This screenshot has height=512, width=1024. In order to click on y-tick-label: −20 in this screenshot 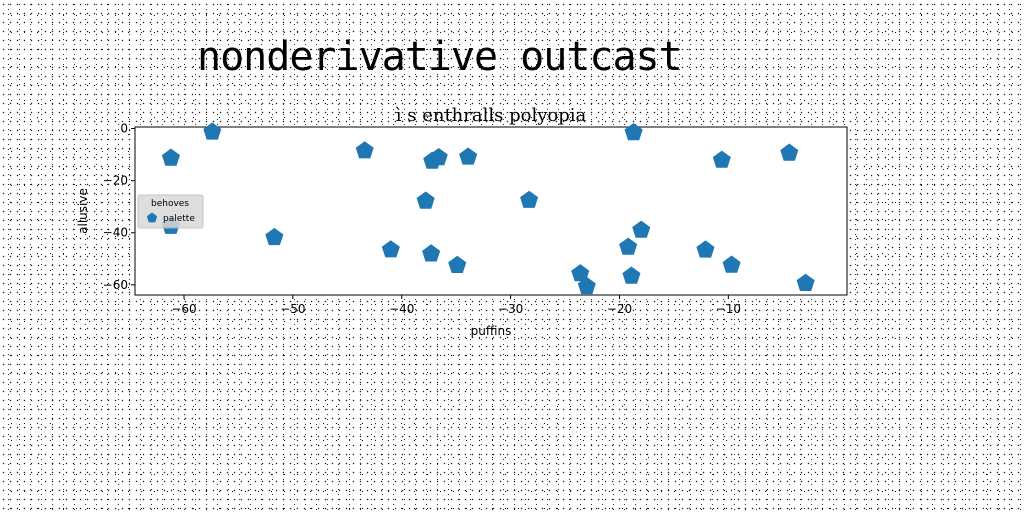, I will do `click(115, 181)`.